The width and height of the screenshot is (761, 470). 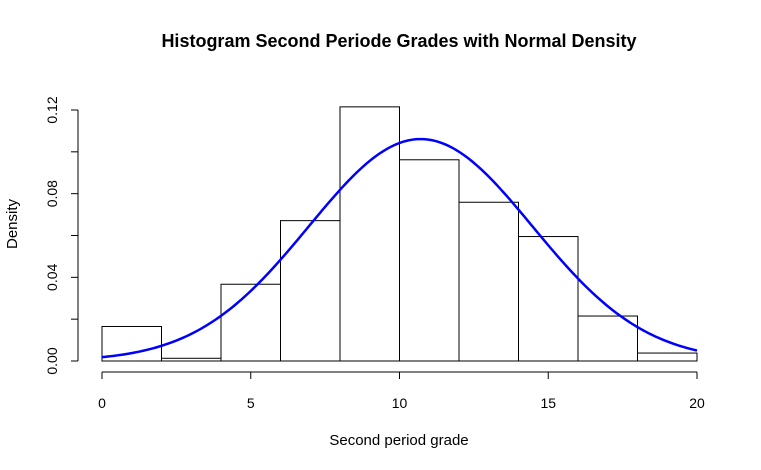 What do you see at coordinates (251, 403) in the screenshot?
I see `x-tick-label-1: 5` at bounding box center [251, 403].